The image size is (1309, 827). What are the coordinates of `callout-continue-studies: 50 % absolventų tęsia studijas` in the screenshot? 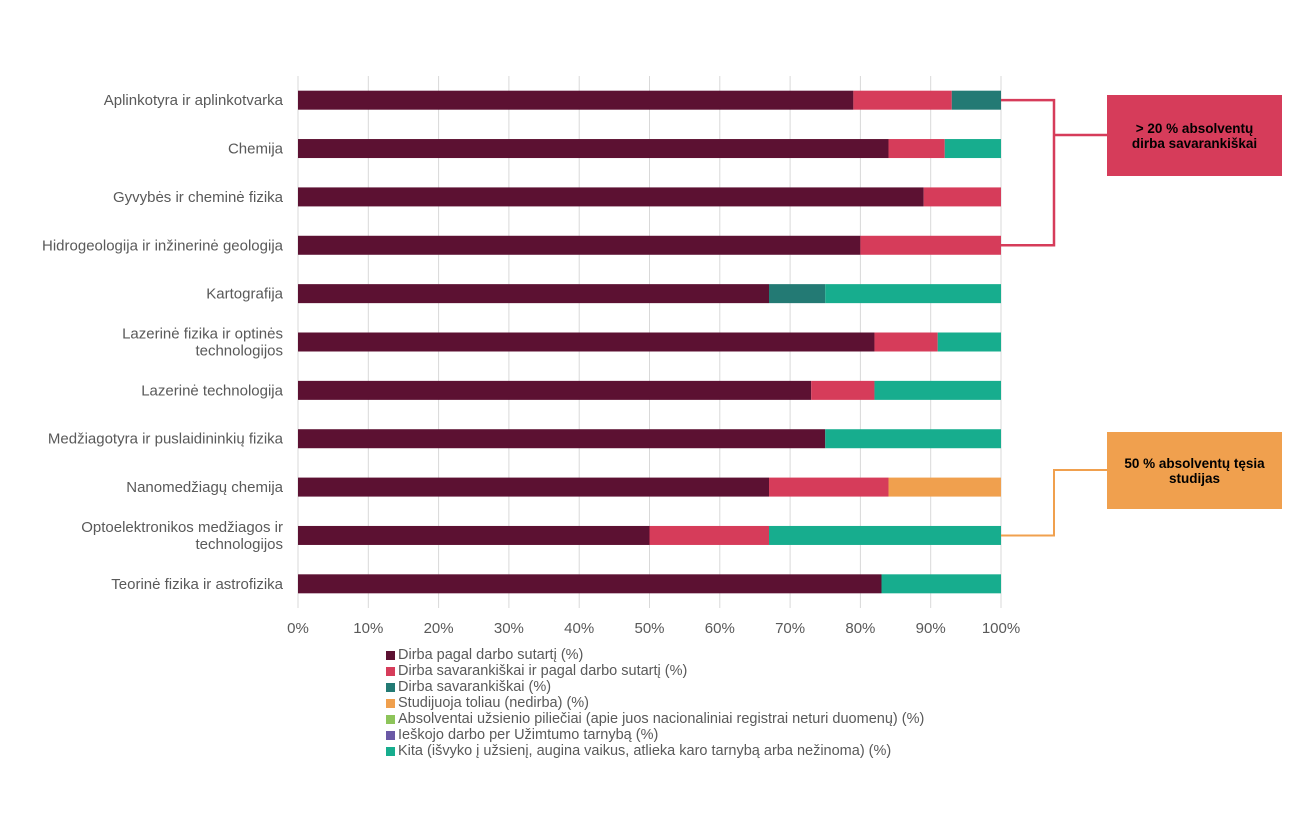 It's located at (1194, 470).